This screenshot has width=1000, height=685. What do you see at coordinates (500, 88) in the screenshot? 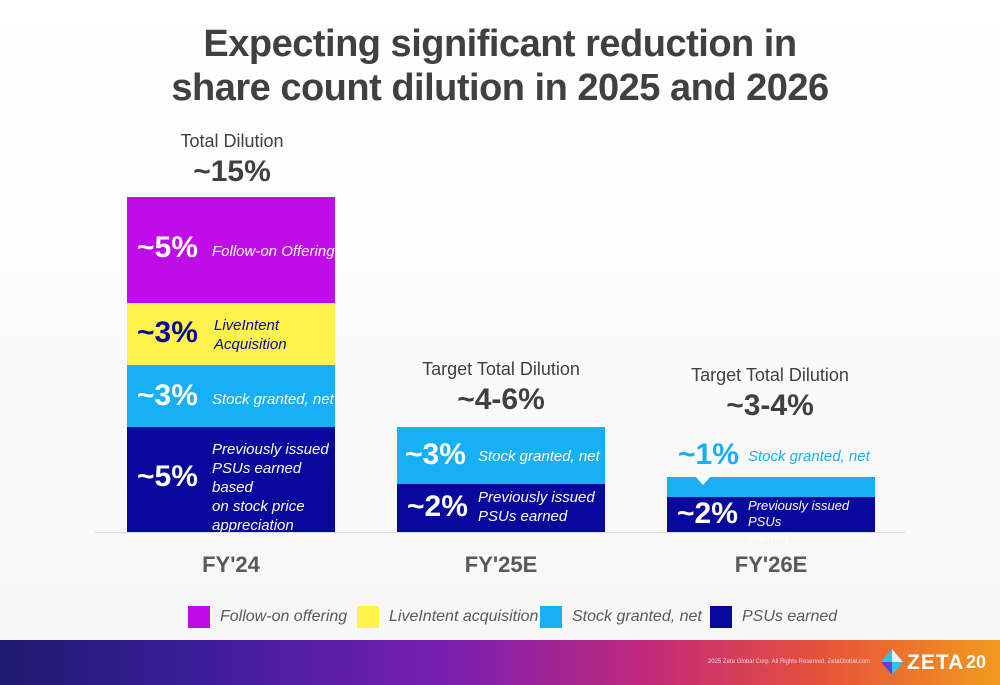
I see `title-line-2: share count dilution in 2025 and 2026` at bounding box center [500, 88].